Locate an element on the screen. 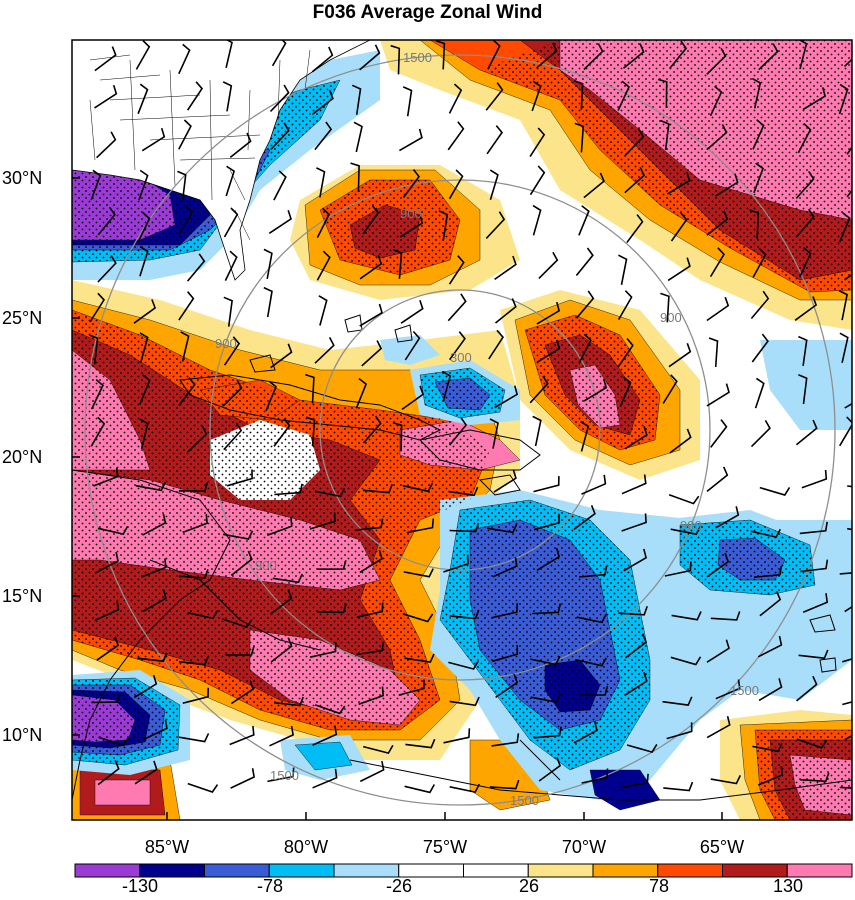 The image size is (855, 900). lon-label-75w: 75°W is located at coordinates (445, 847).